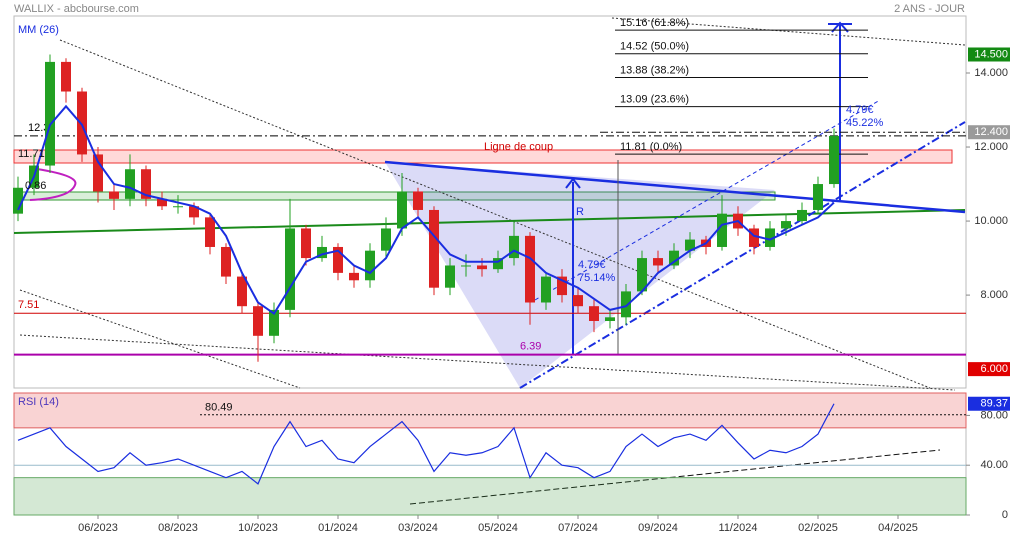 The image size is (1014, 538). I want to click on fib-label: 13.88 (38.2%), so click(654, 70).